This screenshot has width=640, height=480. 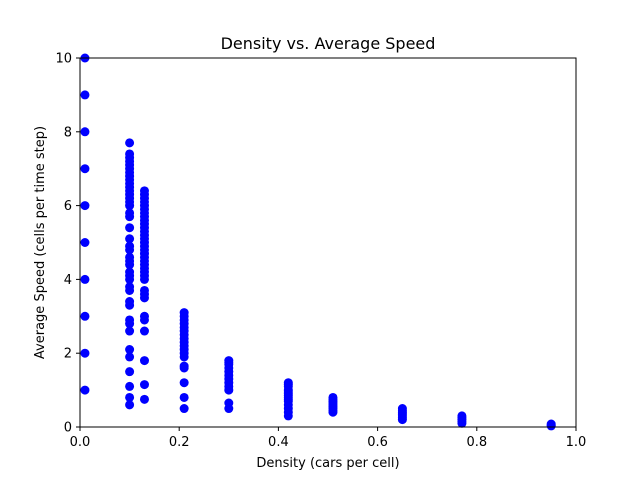 I want to click on x-axis-title: Density (cars per cell), so click(x=327, y=463).